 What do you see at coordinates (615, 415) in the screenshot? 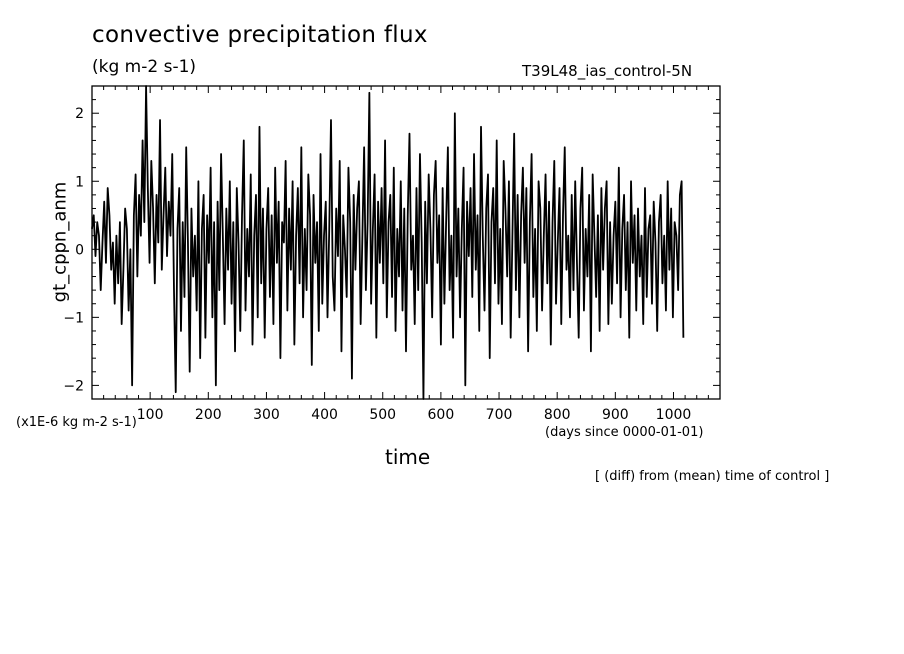
I see `x-tick-label: 900` at bounding box center [615, 415].